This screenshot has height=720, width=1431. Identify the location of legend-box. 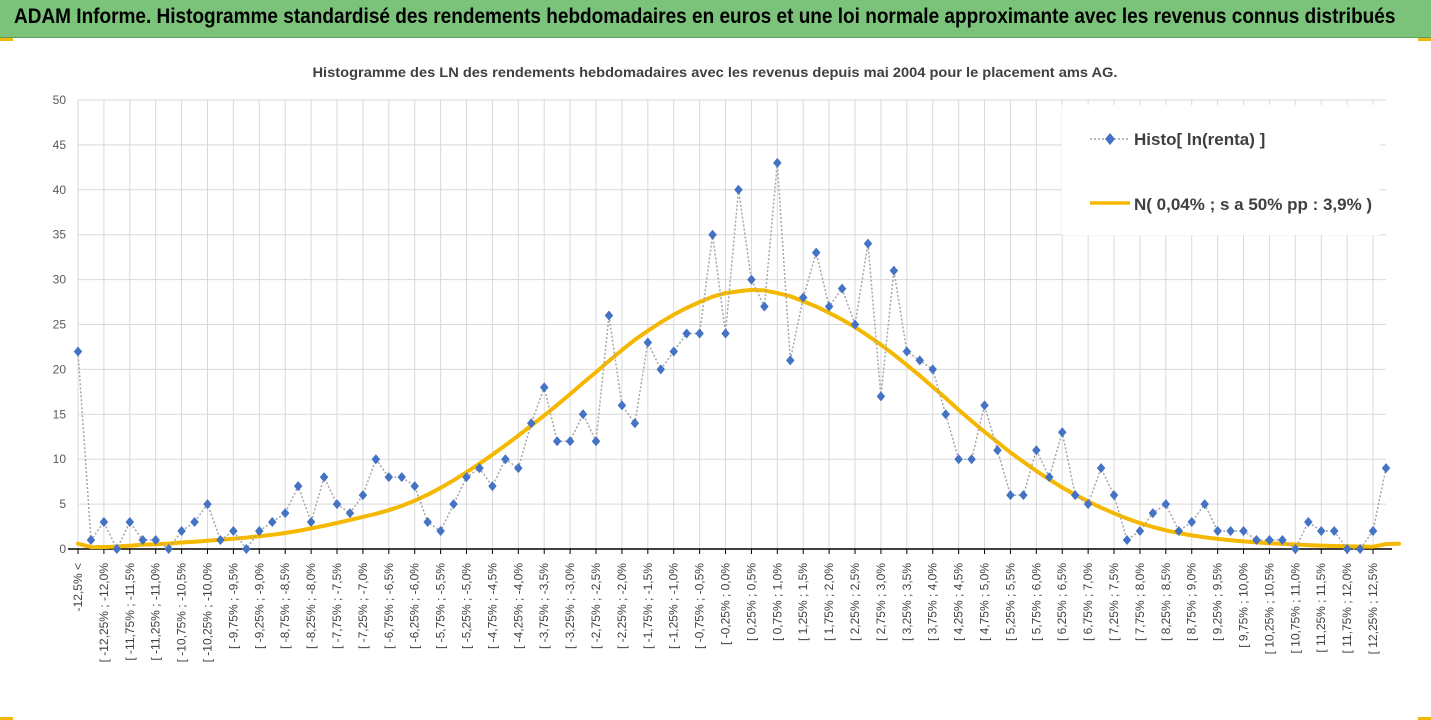
(1221, 170).